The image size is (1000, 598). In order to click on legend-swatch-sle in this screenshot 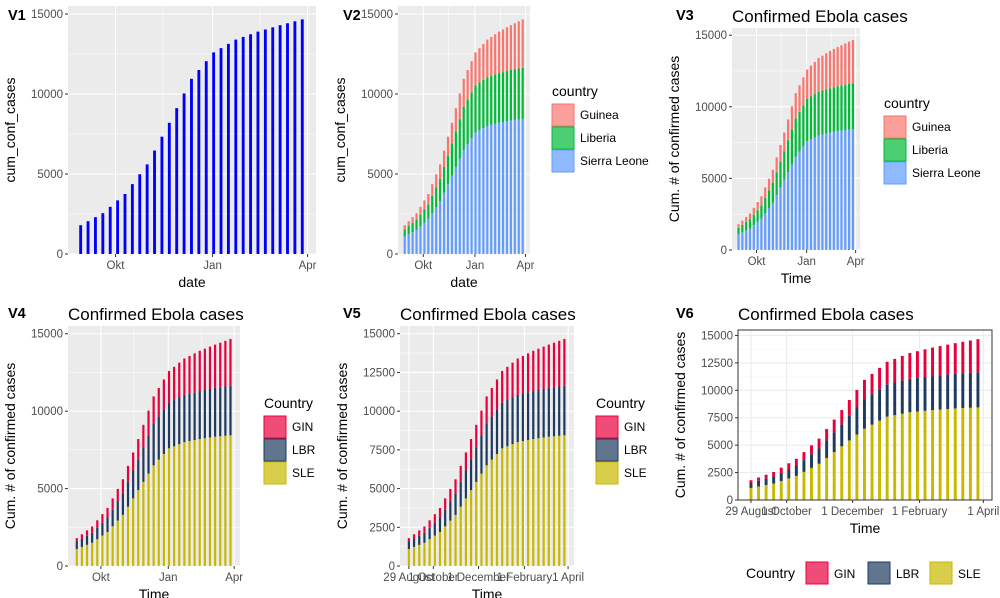, I will do `click(607, 473)`.